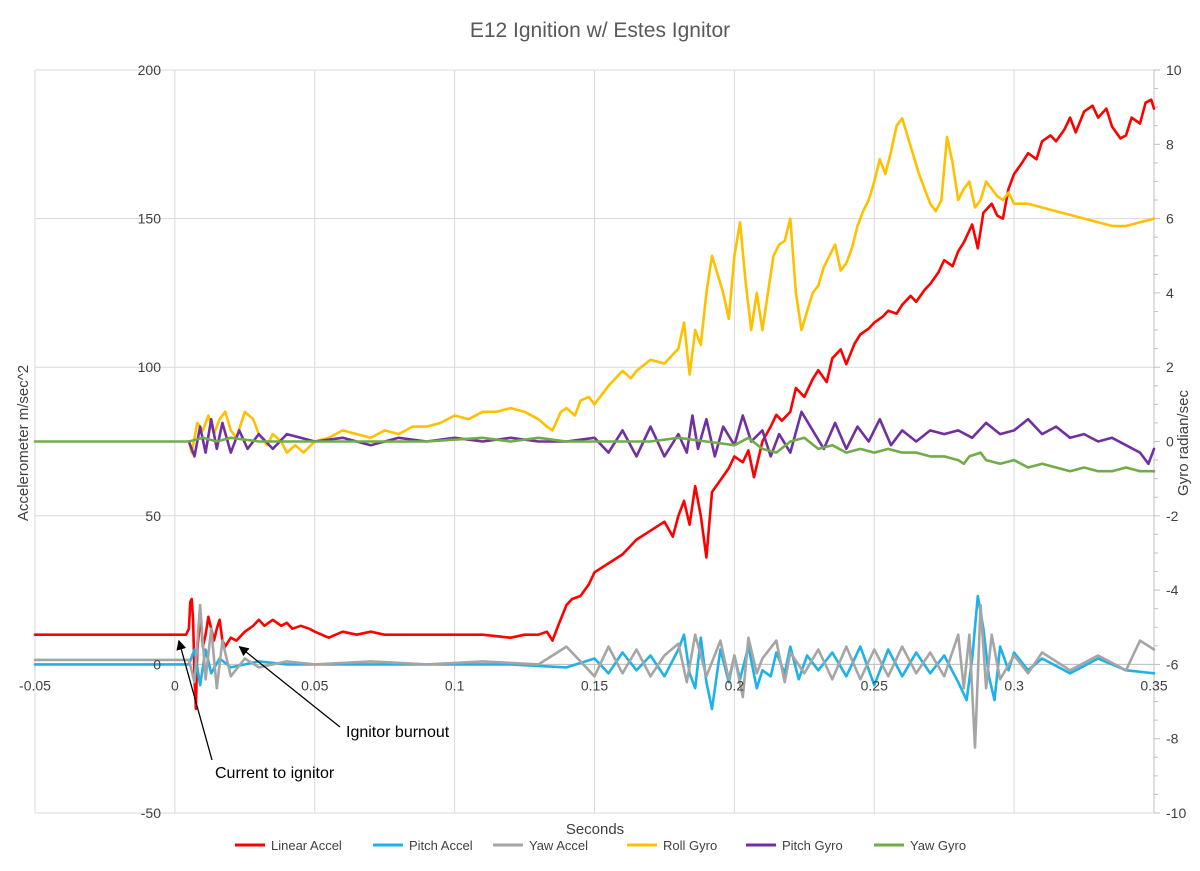 The width and height of the screenshot is (1200, 871). Describe the element at coordinates (594, 454) in the screenshot. I see `series-line-yaw-gyro` at that location.